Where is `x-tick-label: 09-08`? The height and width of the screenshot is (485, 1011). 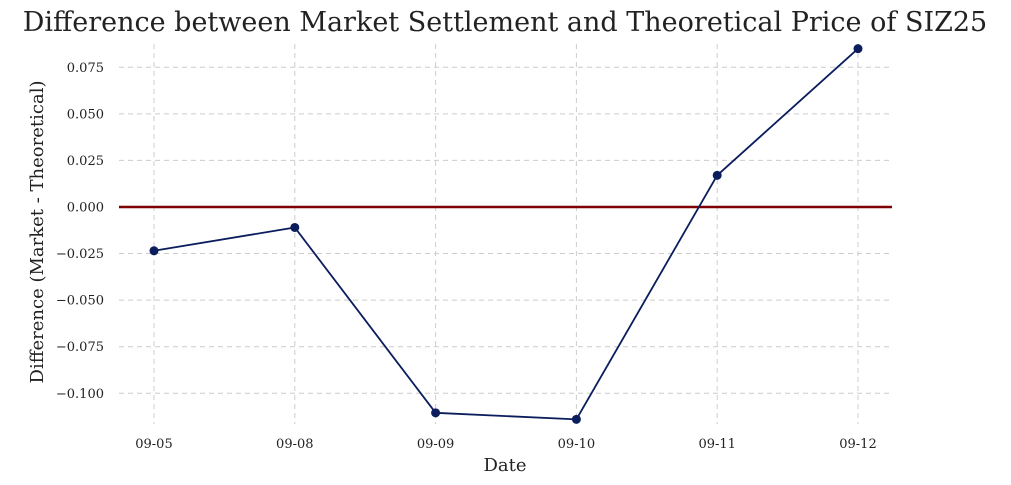
x-tick-label: 09-08 is located at coordinates (294, 444).